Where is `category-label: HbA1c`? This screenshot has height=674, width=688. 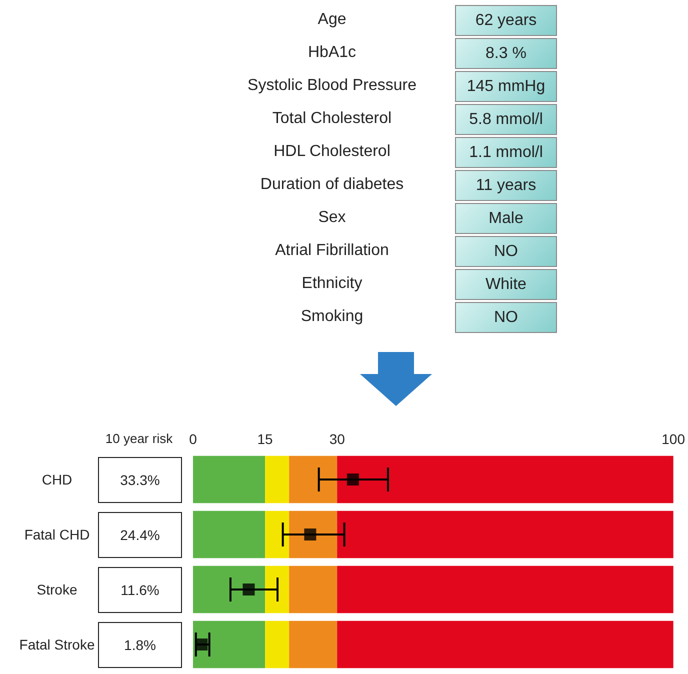
category-label: HbA1c is located at coordinates (332, 53).